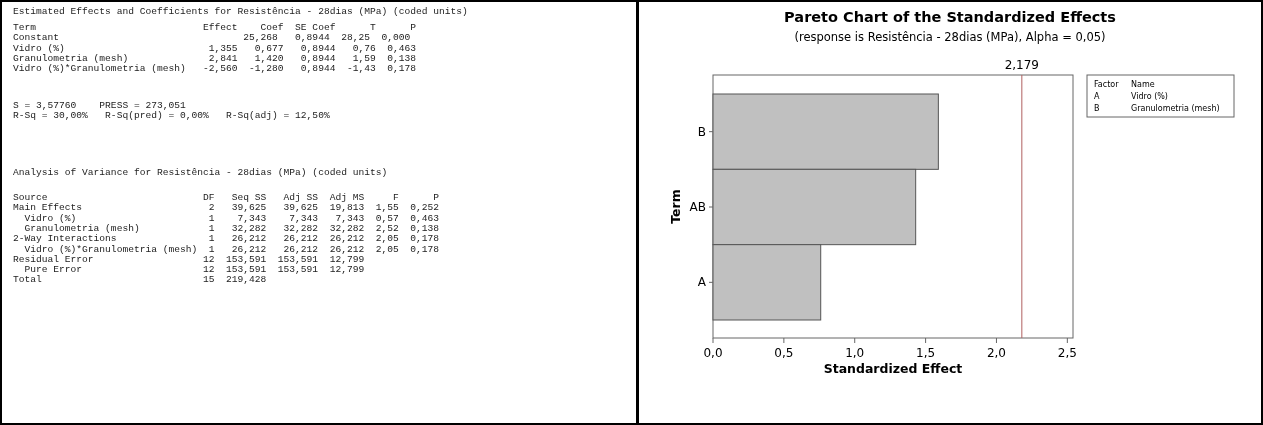 The height and width of the screenshot is (425, 1263). Describe the element at coordinates (1107, 84) in the screenshot. I see `text: Factor` at that location.